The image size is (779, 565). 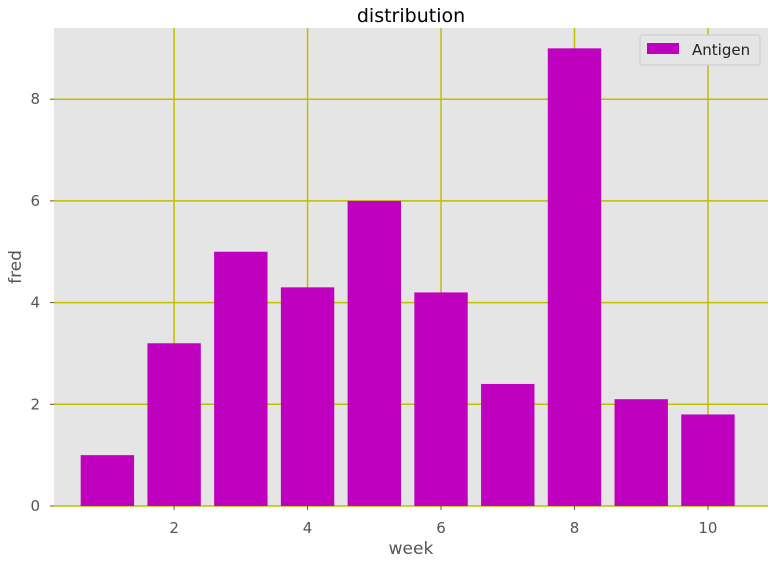 I want to click on x-tick-label: 10, so click(x=707, y=528).